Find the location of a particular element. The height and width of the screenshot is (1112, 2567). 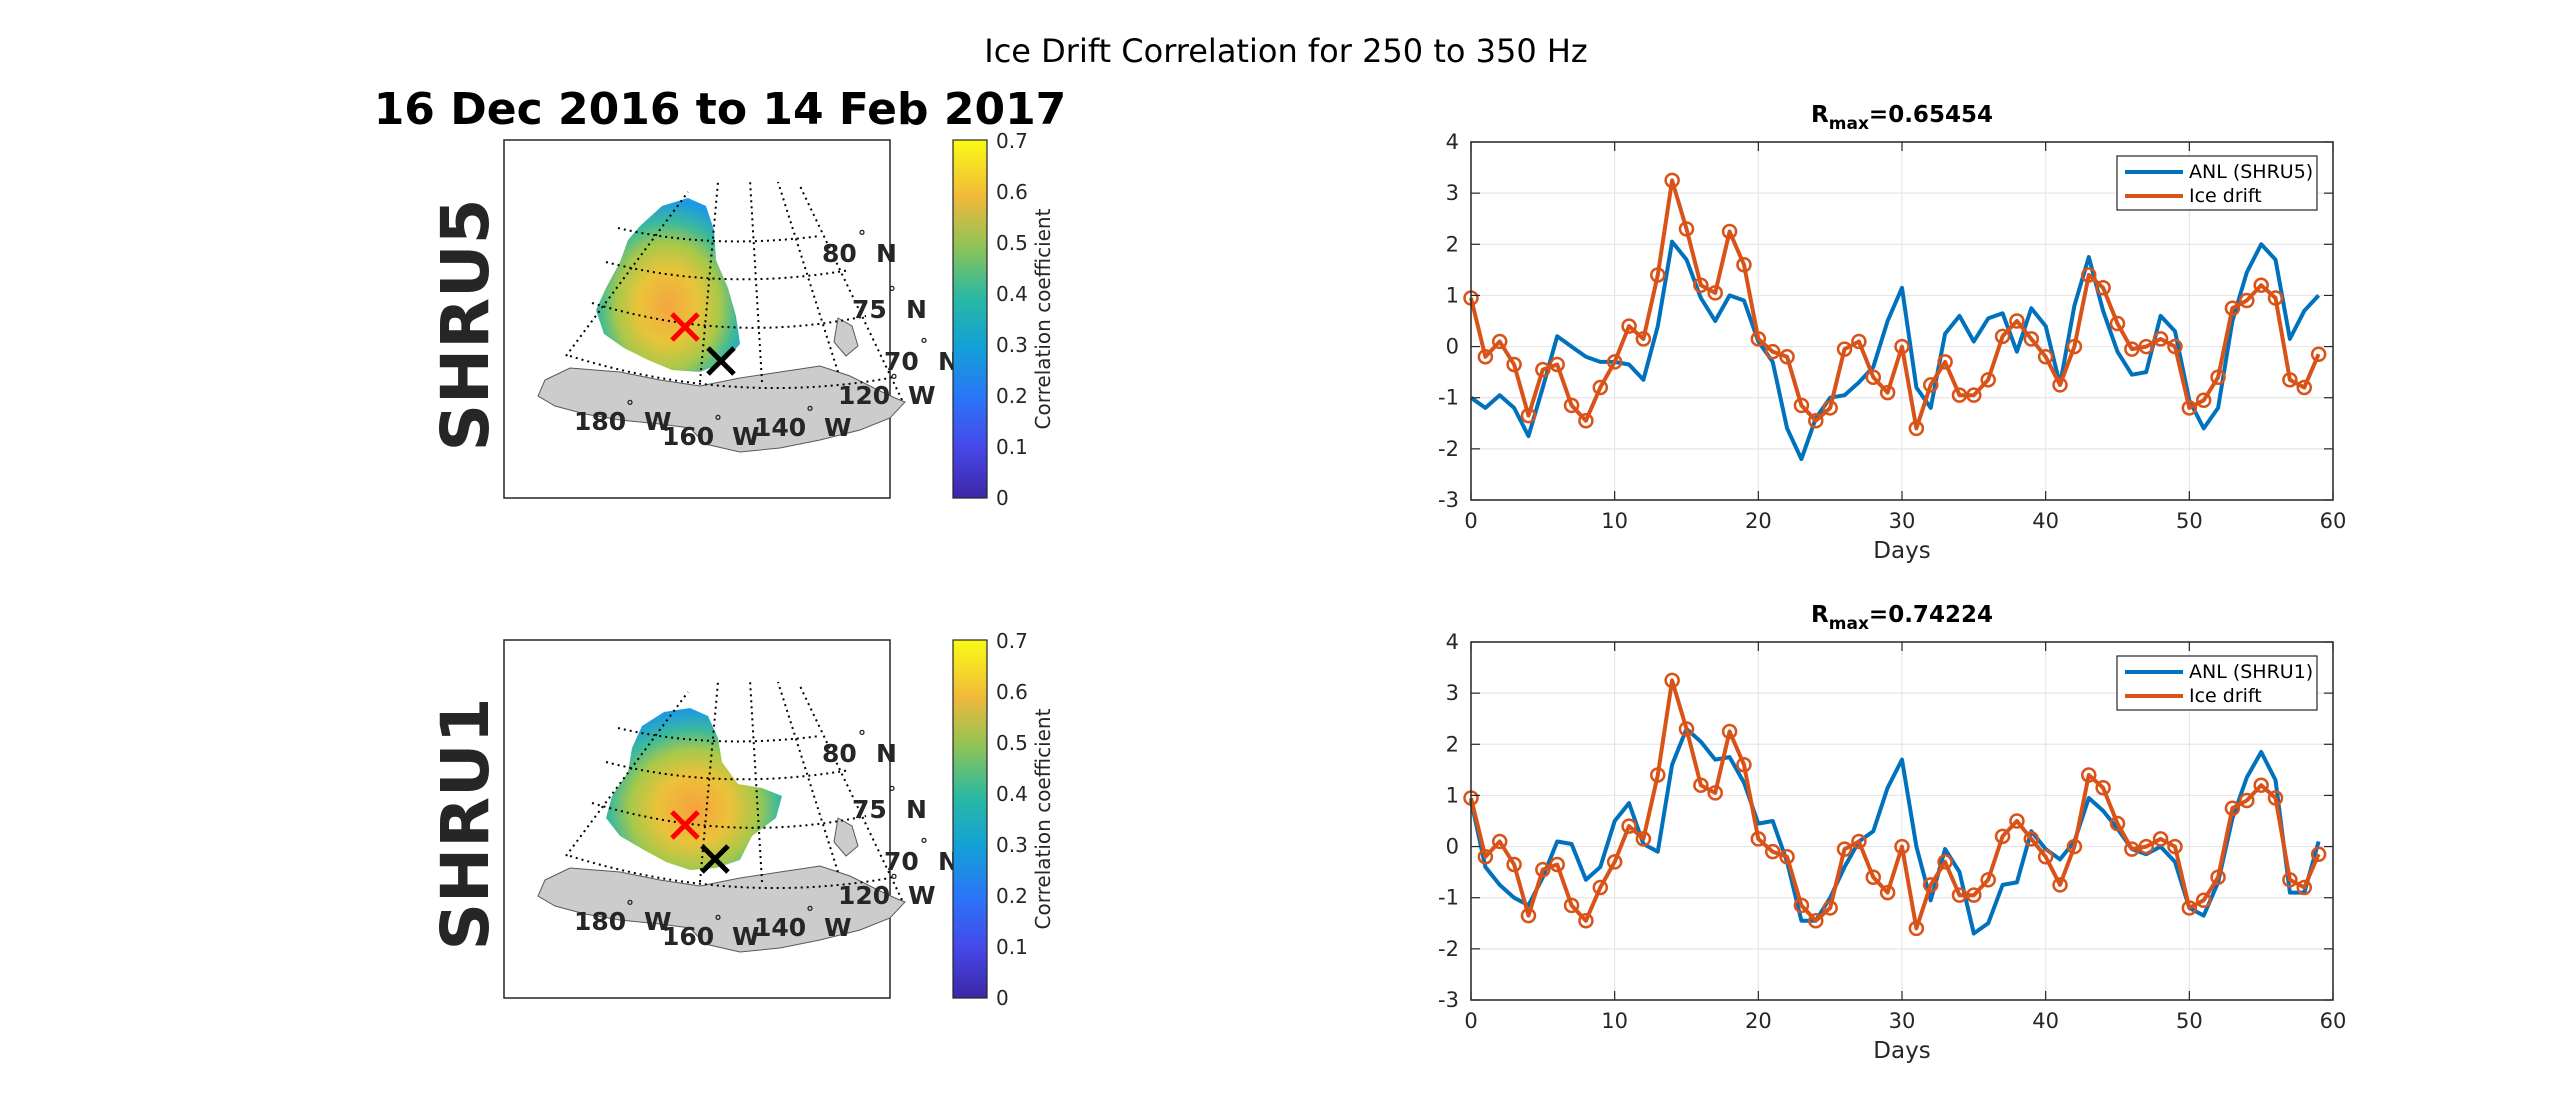

legend-box is located at coordinates (2217, 683).